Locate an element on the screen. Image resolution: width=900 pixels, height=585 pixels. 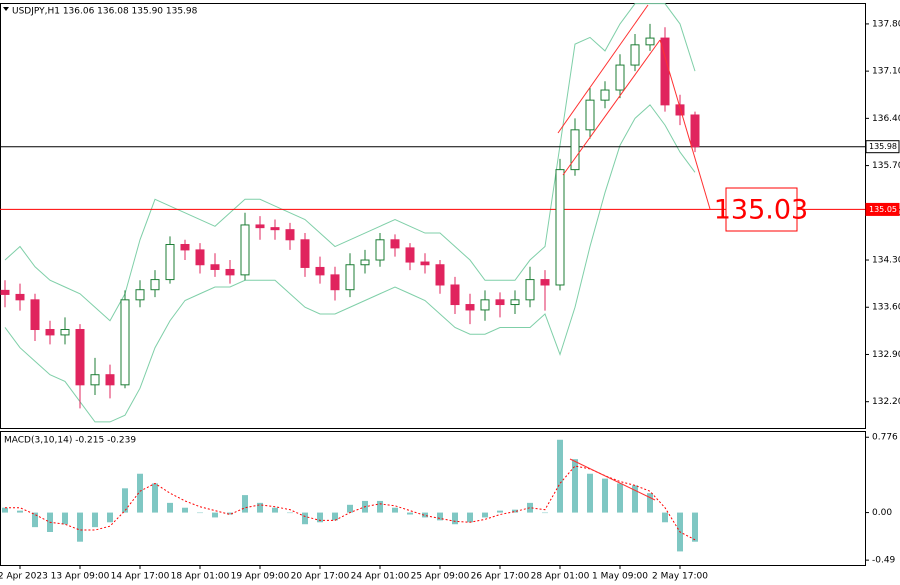
macd-trend-line is located at coordinates (612, 479).